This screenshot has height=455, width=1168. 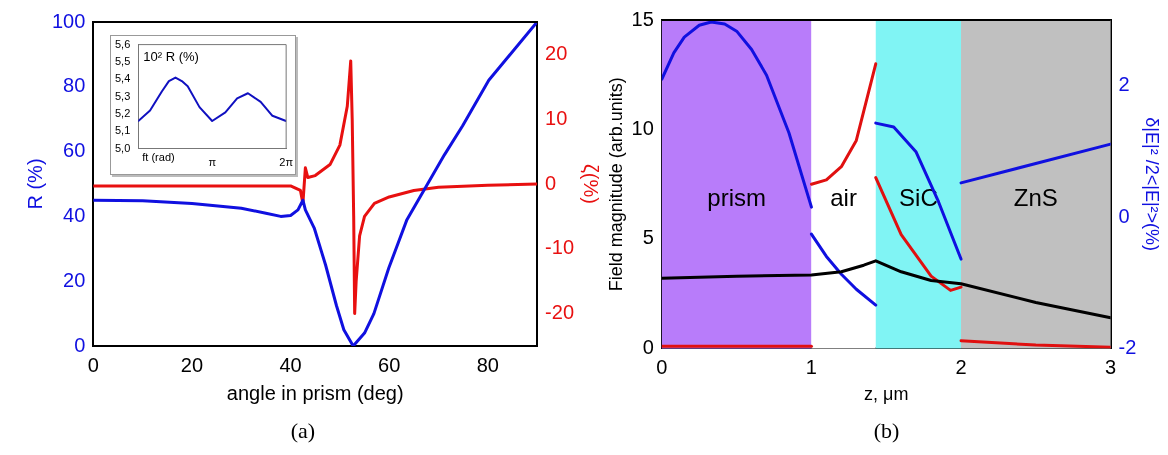 I want to click on x-tick-label: 1, so click(x=811, y=366).